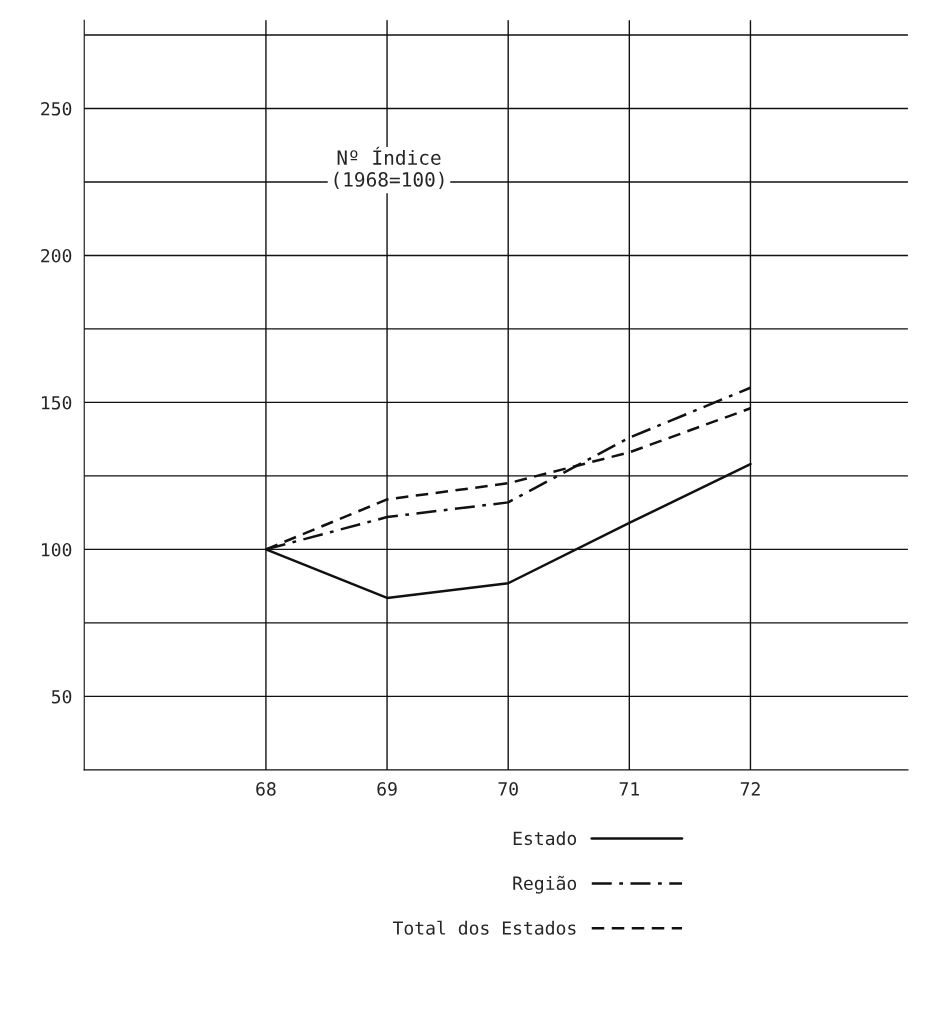 The width and height of the screenshot is (936, 1013). I want to click on legend-label: Total dos Estados, so click(484, 927).